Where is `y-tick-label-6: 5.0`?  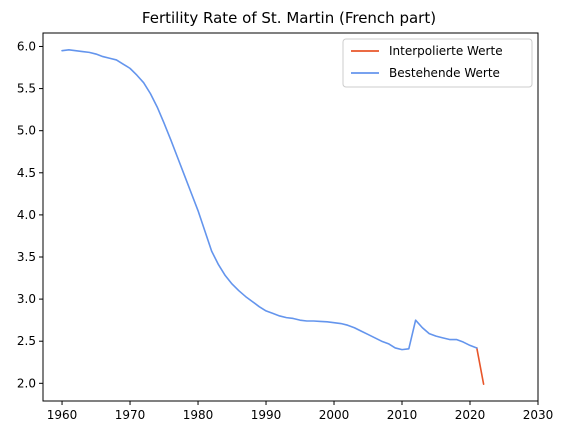 y-tick-label-6: 5.0 is located at coordinates (26, 131).